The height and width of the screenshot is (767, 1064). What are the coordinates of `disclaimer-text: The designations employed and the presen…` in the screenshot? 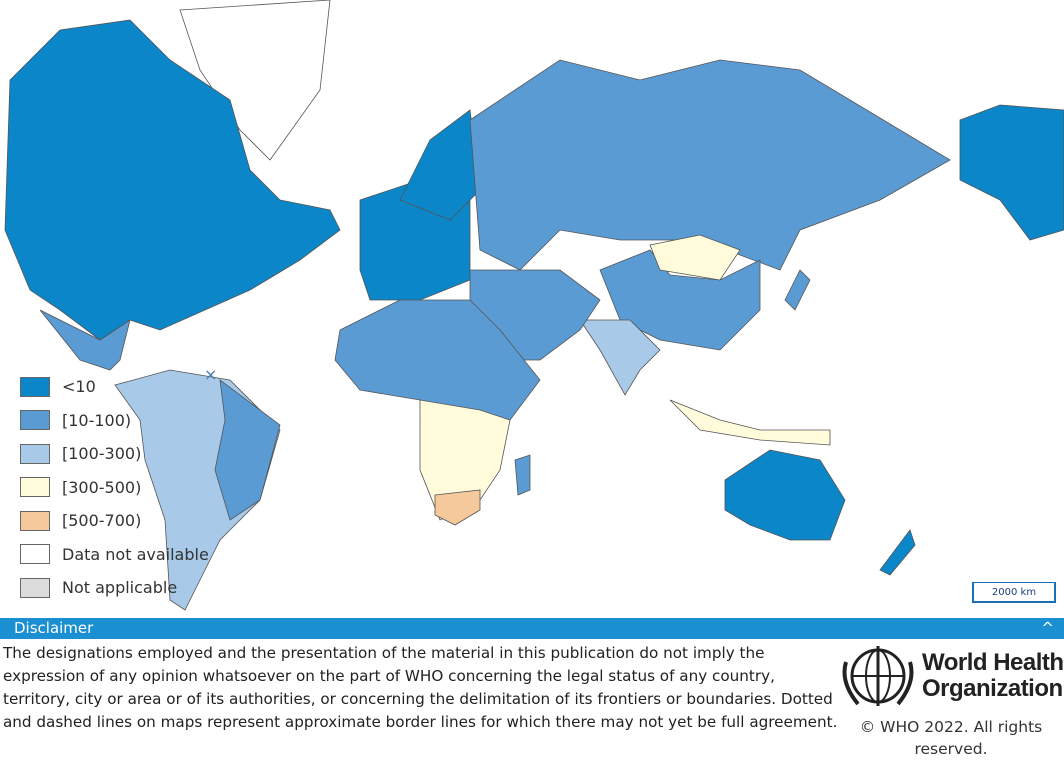 It's located at (420, 687).